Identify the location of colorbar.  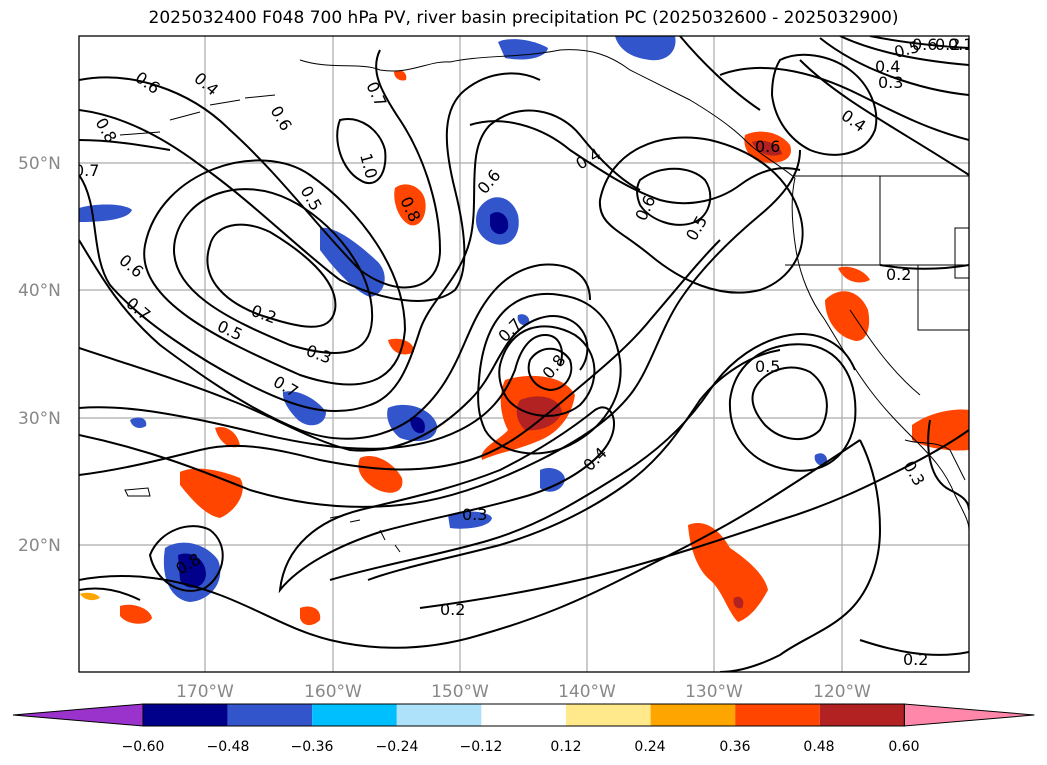
(523, 715).